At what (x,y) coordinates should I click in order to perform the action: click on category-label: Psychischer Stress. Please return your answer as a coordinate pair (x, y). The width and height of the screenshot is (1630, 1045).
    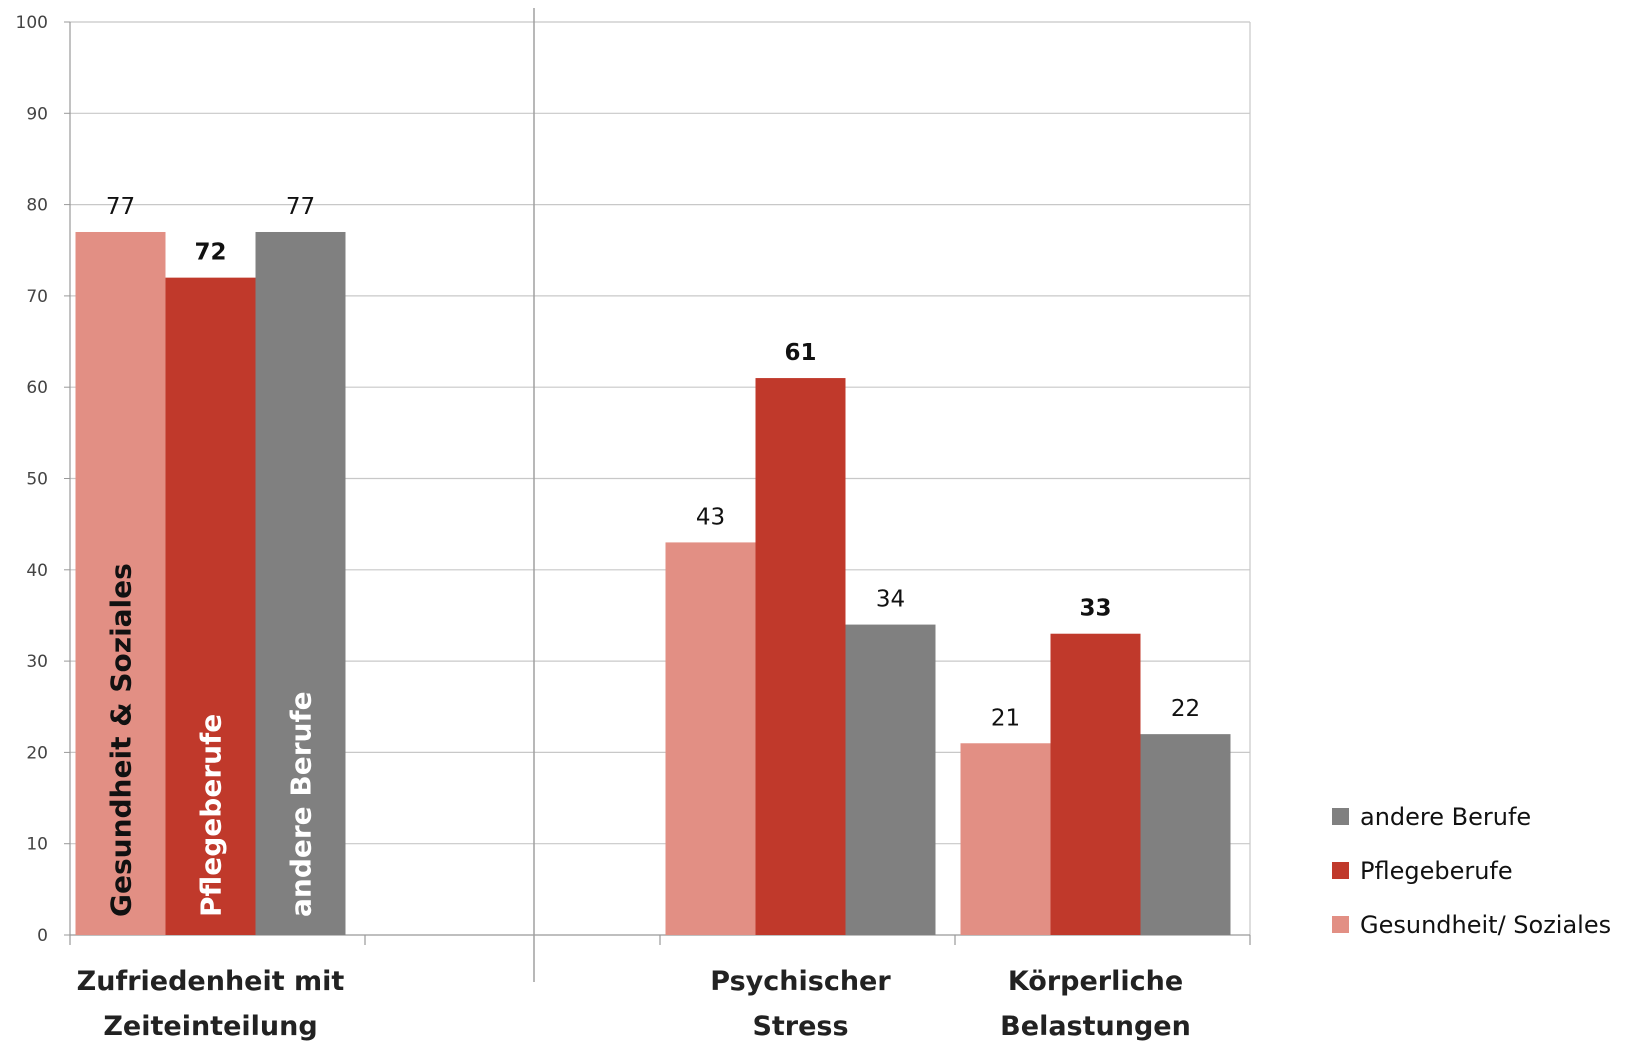
    Looking at the image, I should click on (800, 1004).